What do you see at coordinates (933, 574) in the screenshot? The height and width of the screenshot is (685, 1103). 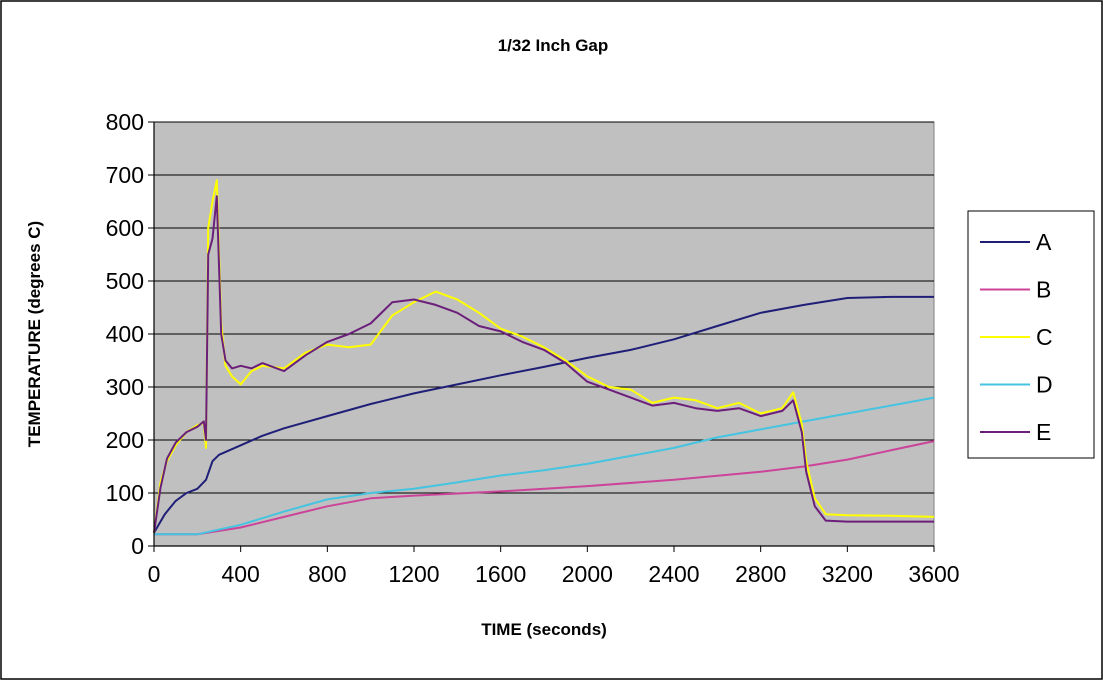 I see `x-tick-label: 3600` at bounding box center [933, 574].